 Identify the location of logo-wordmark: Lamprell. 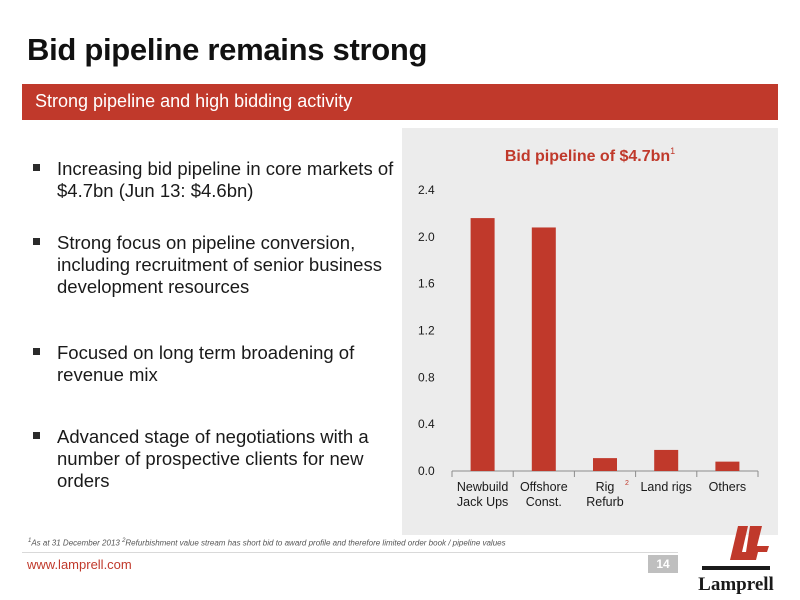
(736, 584).